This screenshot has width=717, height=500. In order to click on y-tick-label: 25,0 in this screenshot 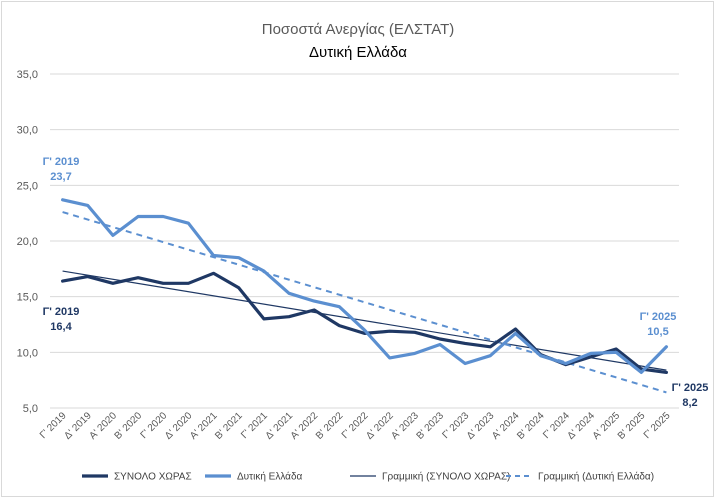, I will do `click(27, 186)`.